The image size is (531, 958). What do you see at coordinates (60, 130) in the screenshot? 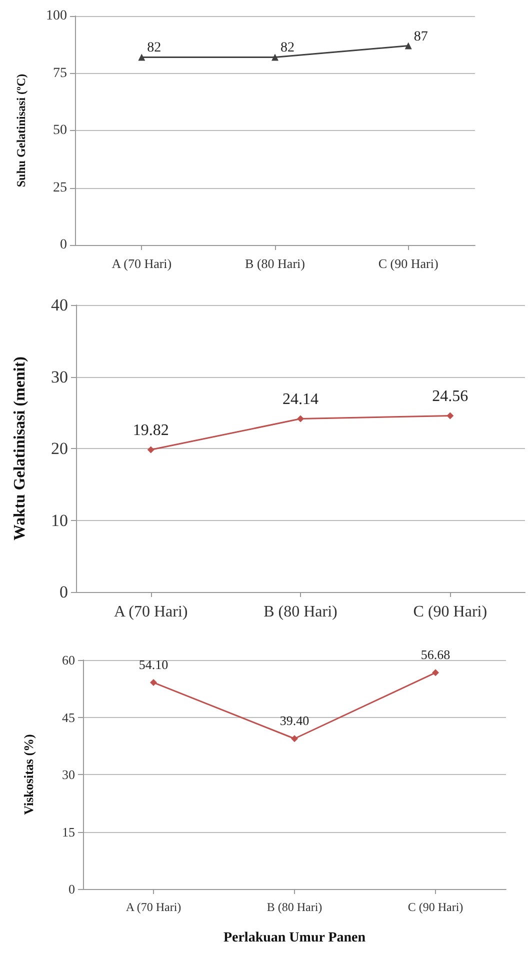
I see `y-tick-label: 50` at bounding box center [60, 130].